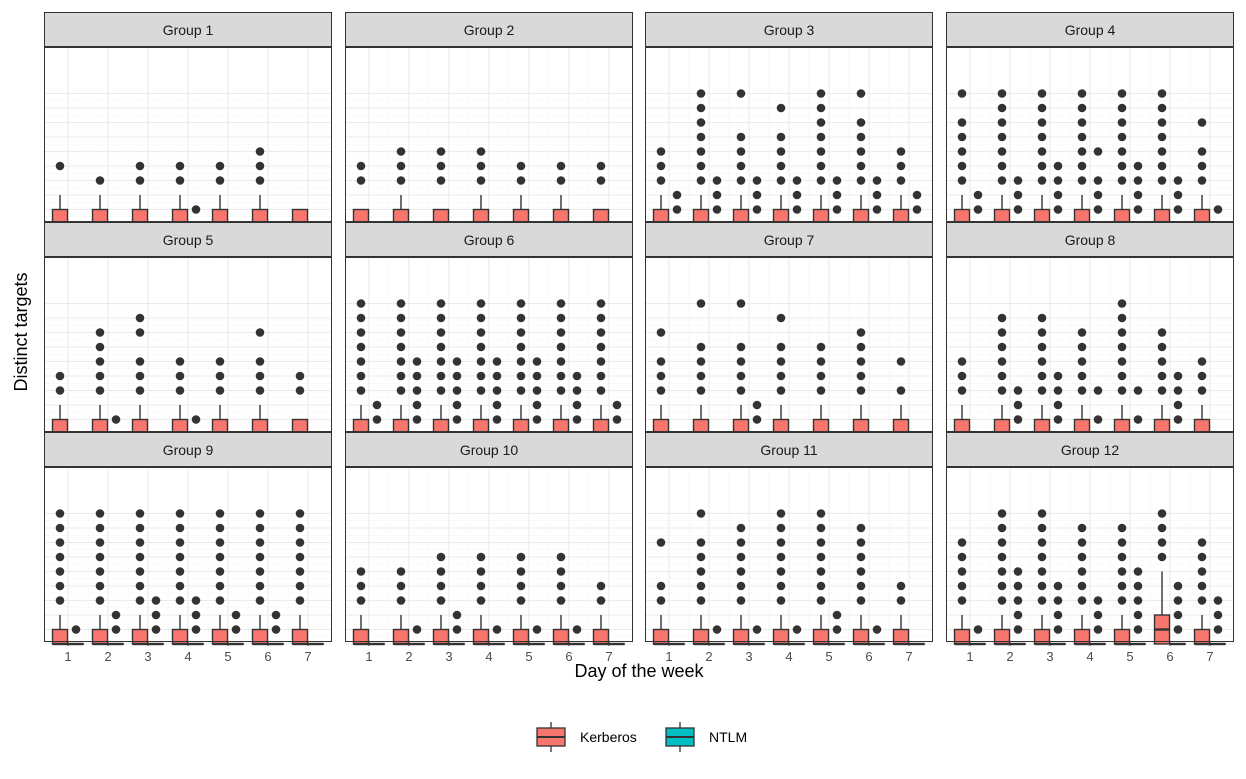 The height and width of the screenshot is (779, 1246). Describe the element at coordinates (748, 656) in the screenshot. I see `x-tick-label: 3` at that location.